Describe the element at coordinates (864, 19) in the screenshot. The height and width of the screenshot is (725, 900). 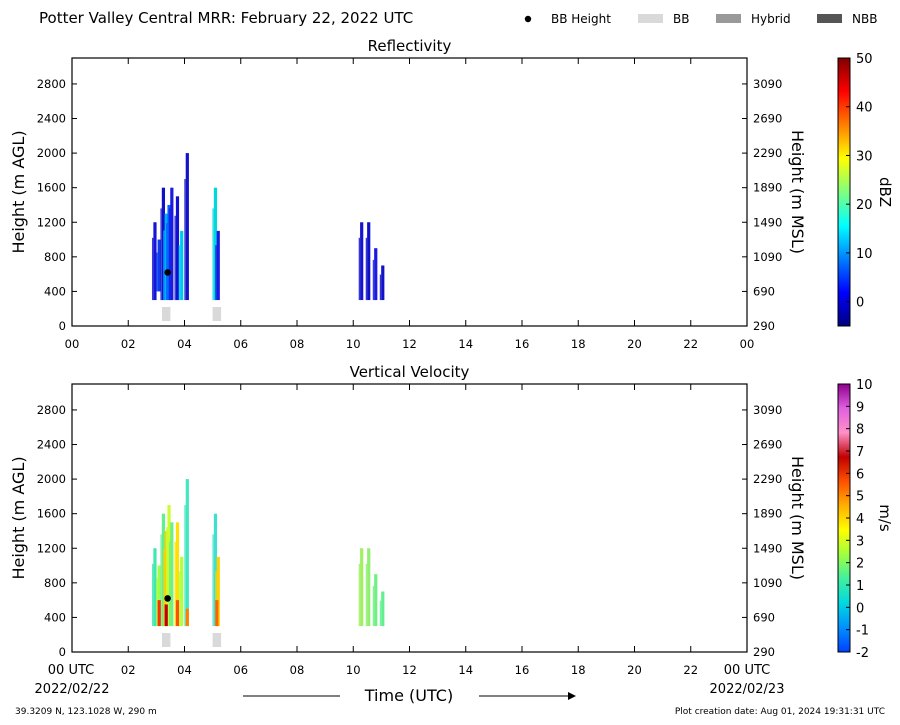
I see `legend-label-3: NBB` at that location.